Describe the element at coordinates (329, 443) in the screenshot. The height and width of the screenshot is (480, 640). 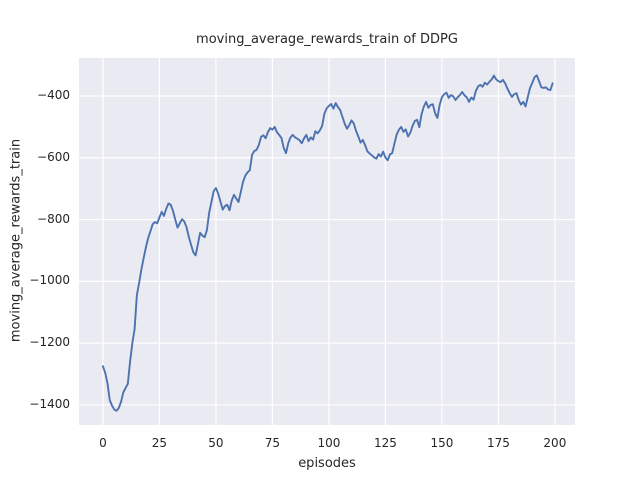
I see `x-tick-label: 100` at that location.